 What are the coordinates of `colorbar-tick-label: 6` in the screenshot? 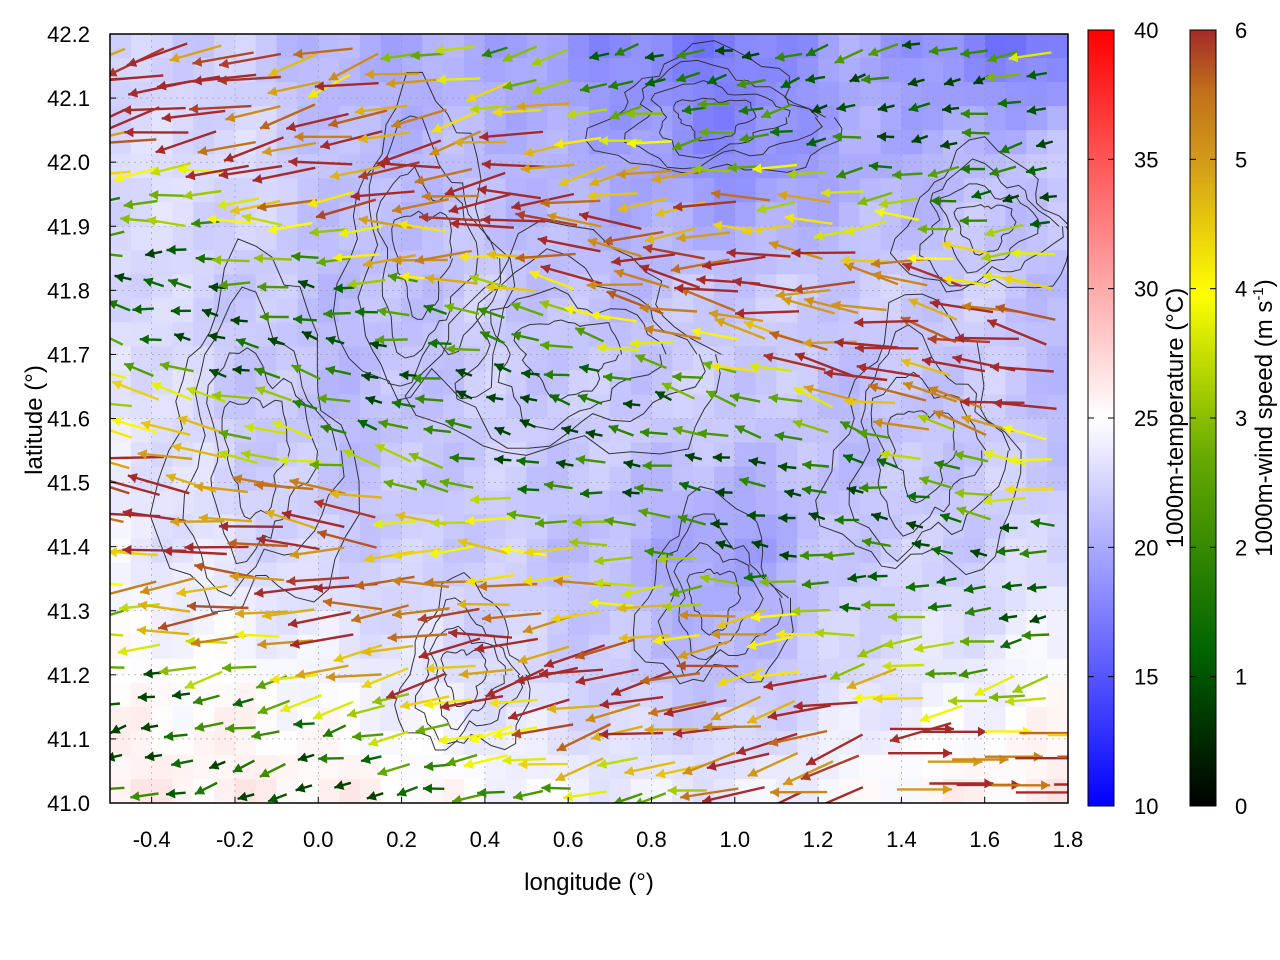 It's located at (1241, 30).